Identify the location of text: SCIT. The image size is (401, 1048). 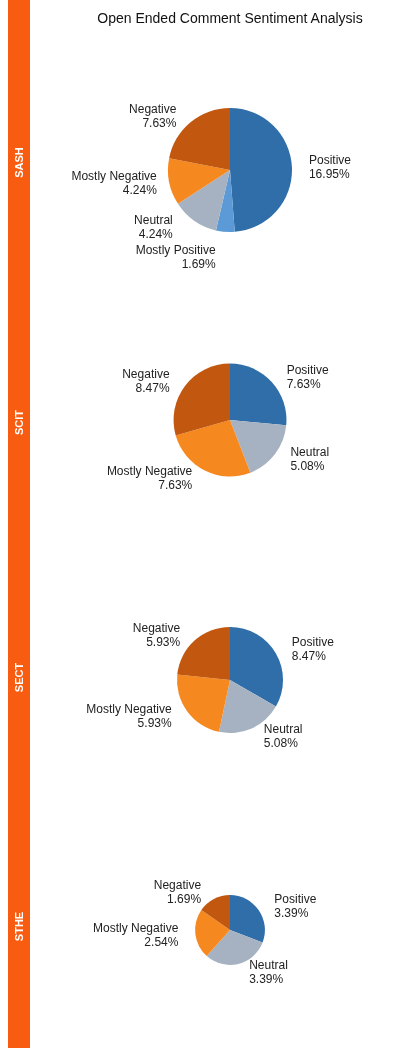
(19, 422).